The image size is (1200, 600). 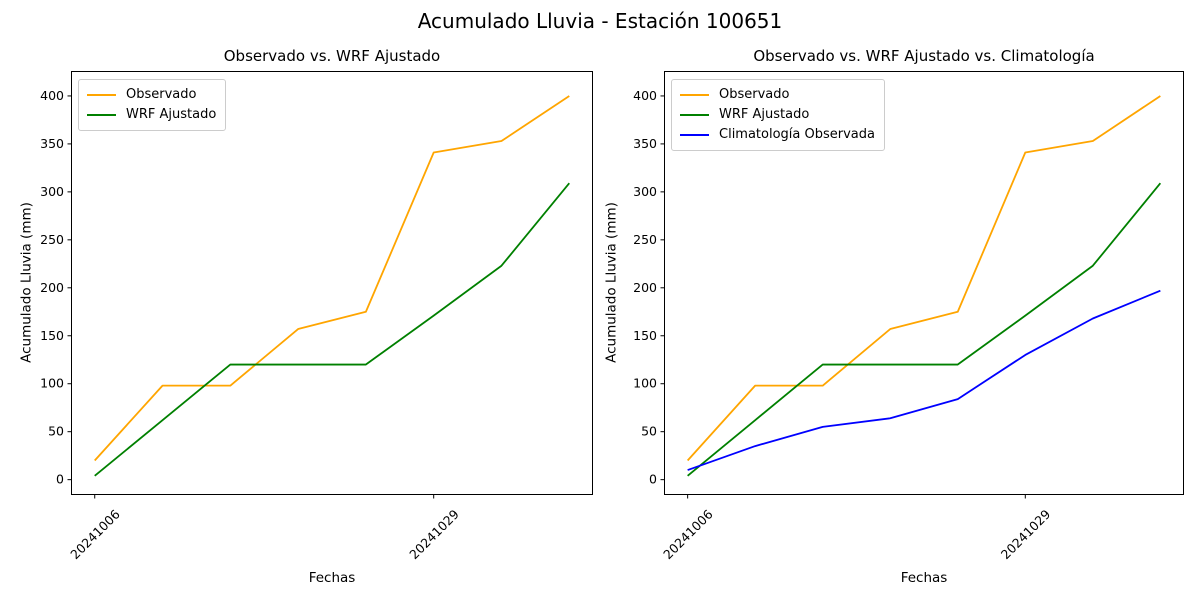 I want to click on subplot-right-xlabel: Fechas, so click(x=924, y=578).